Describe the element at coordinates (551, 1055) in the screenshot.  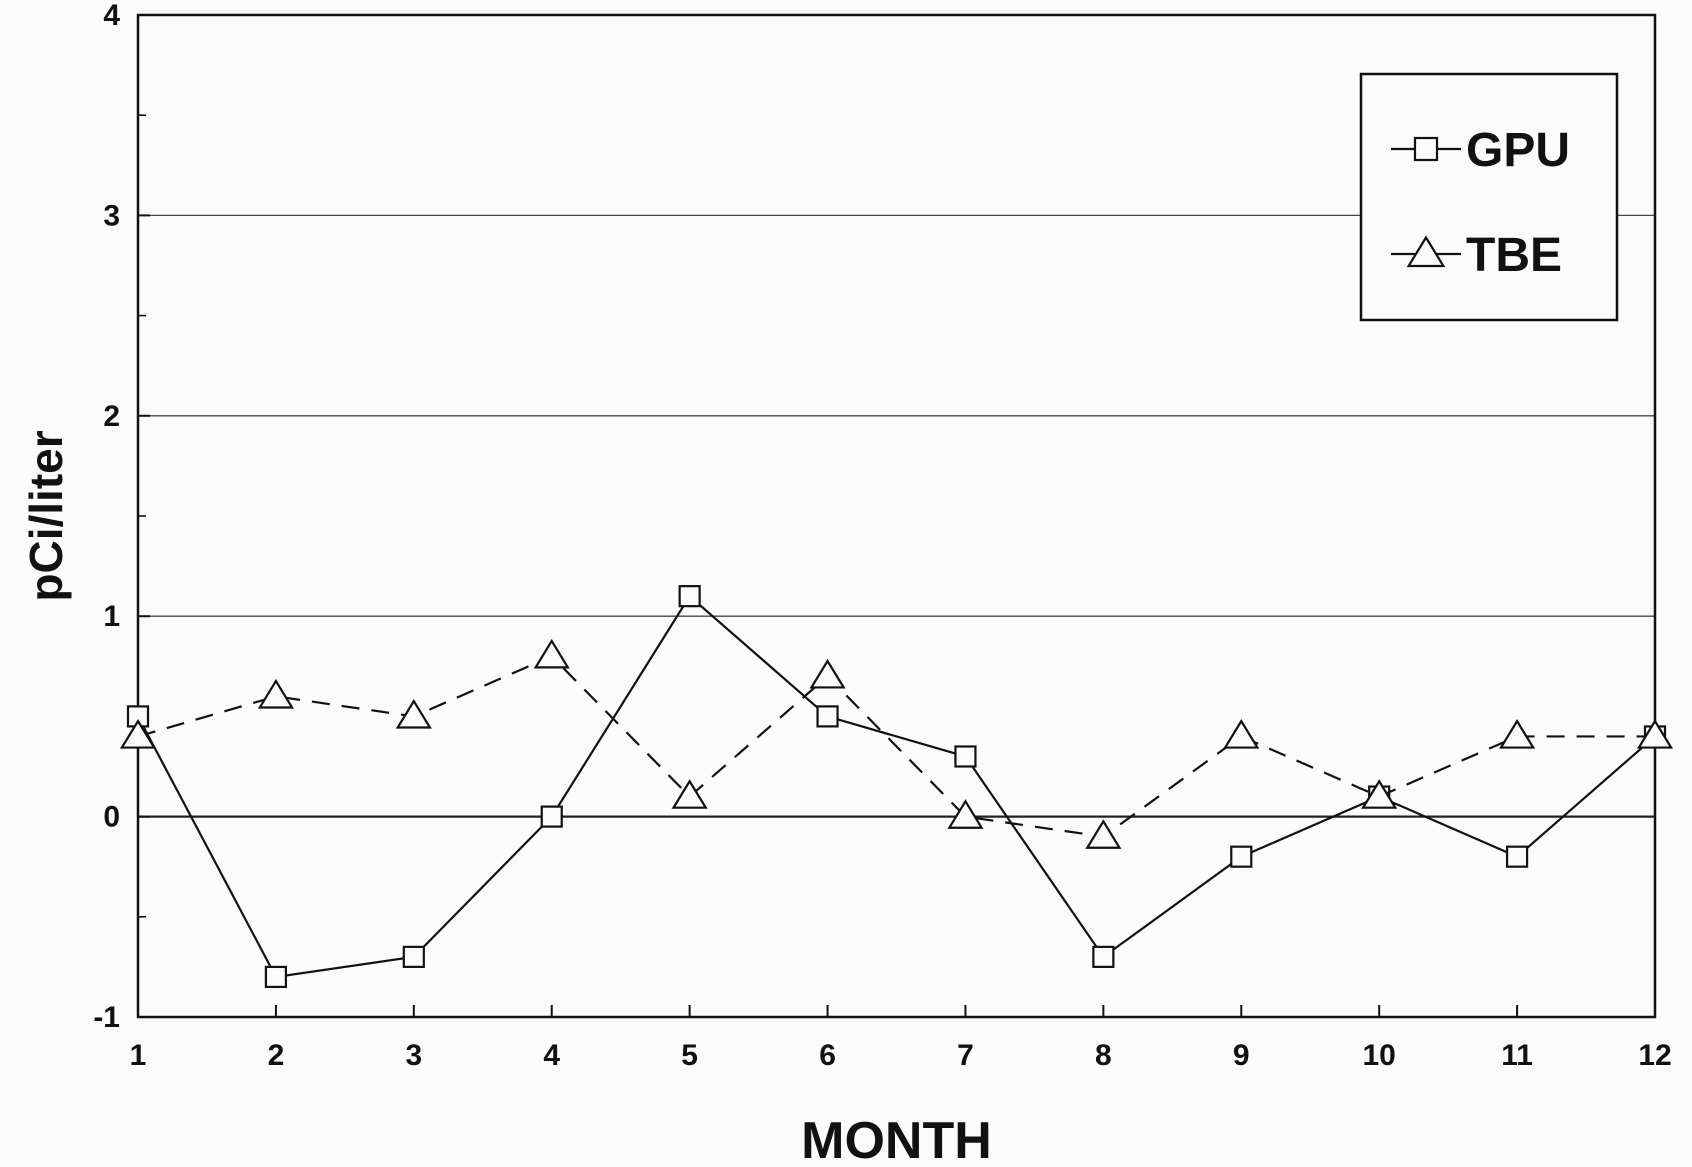
I see `x-tick-label: 4` at that location.